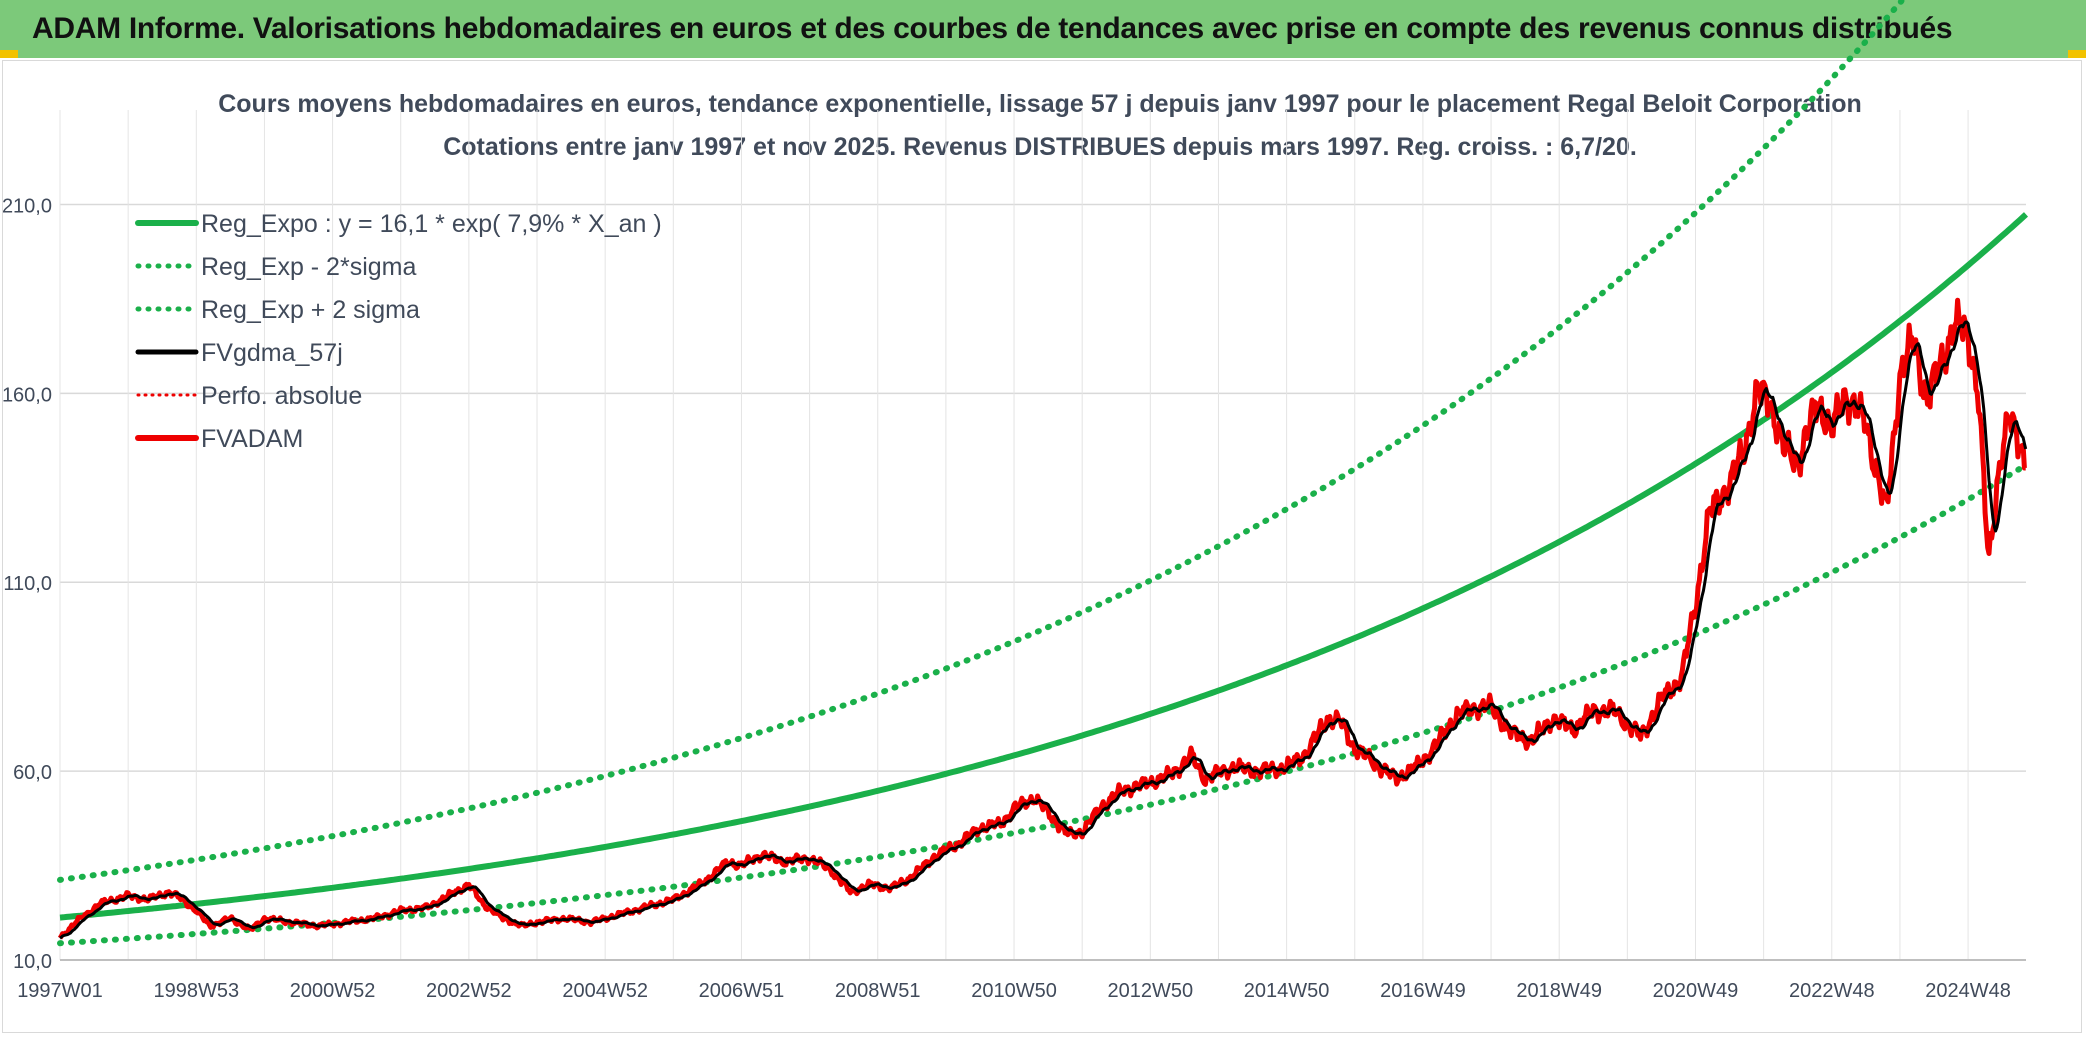  What do you see at coordinates (252, 439) in the screenshot?
I see `legend-label: FVADAM` at bounding box center [252, 439].